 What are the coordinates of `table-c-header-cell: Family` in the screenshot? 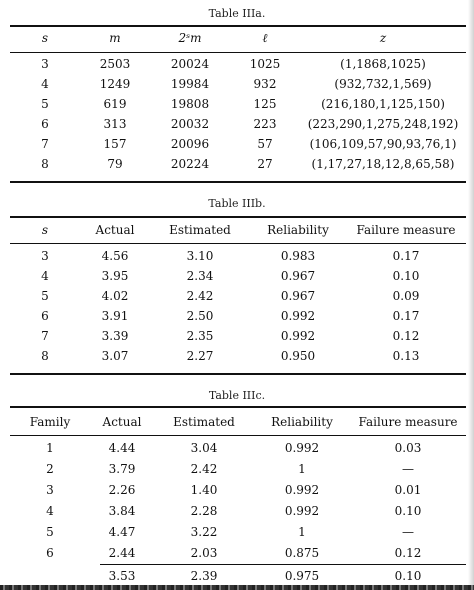 It's located at (50, 422).